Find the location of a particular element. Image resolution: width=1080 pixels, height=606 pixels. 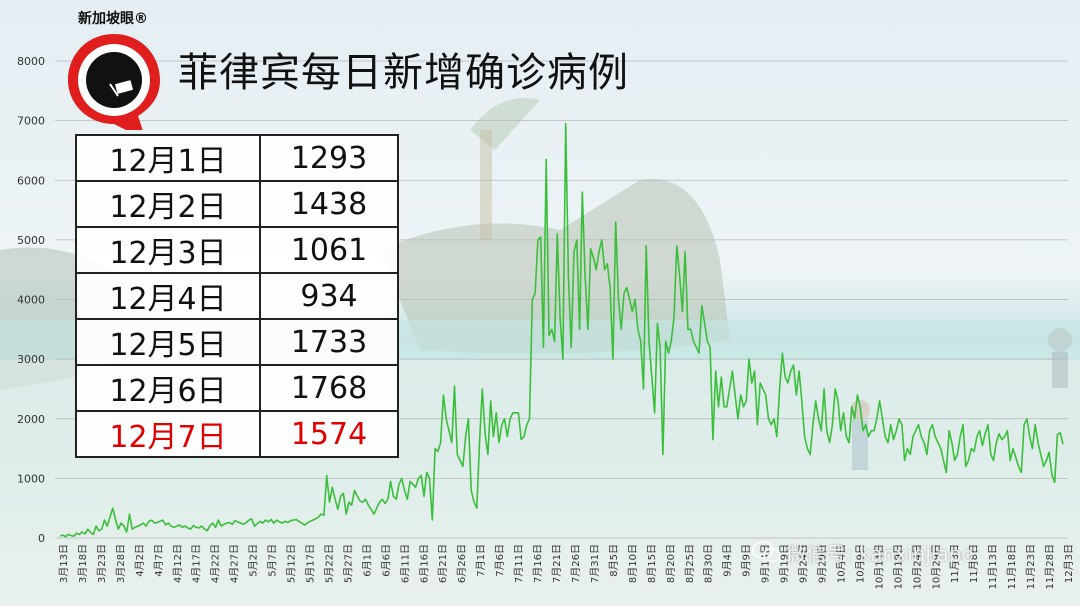

watermark-text: 微信号: kanxinjiapo is located at coordinates (880, 554).